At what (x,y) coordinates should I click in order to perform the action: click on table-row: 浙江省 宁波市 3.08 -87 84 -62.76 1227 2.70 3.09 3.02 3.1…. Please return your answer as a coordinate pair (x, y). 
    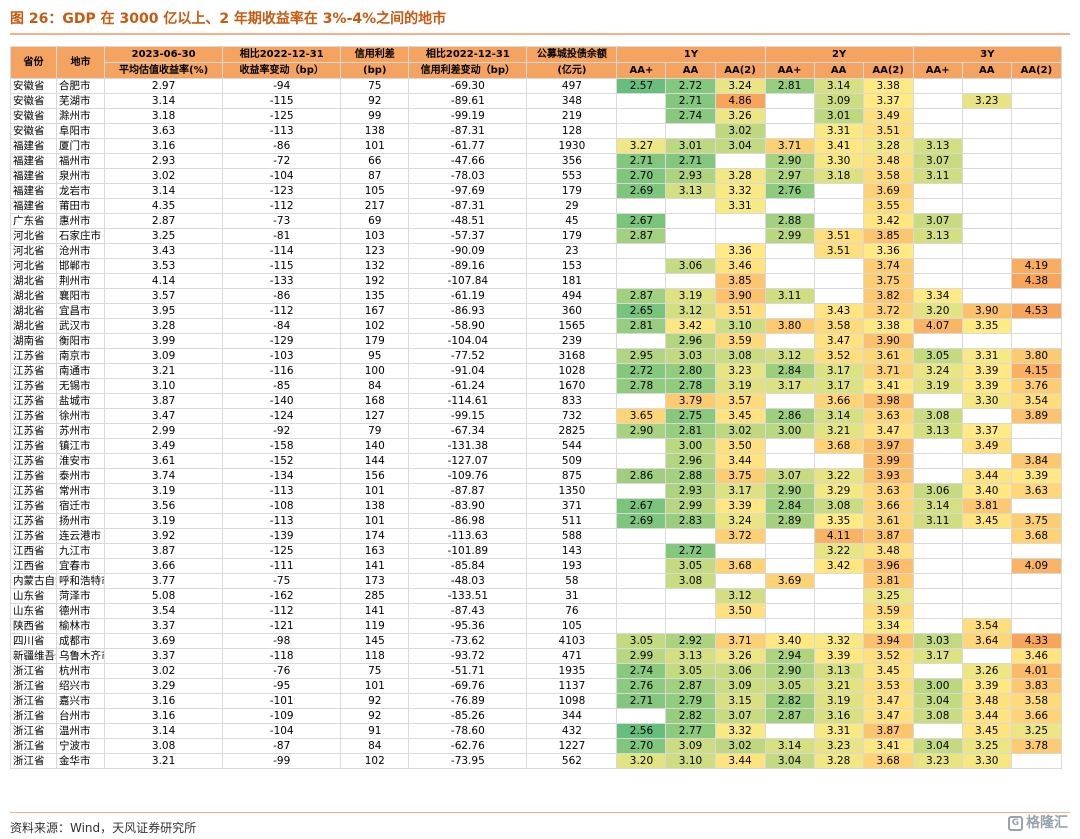
    Looking at the image, I should click on (536, 746).